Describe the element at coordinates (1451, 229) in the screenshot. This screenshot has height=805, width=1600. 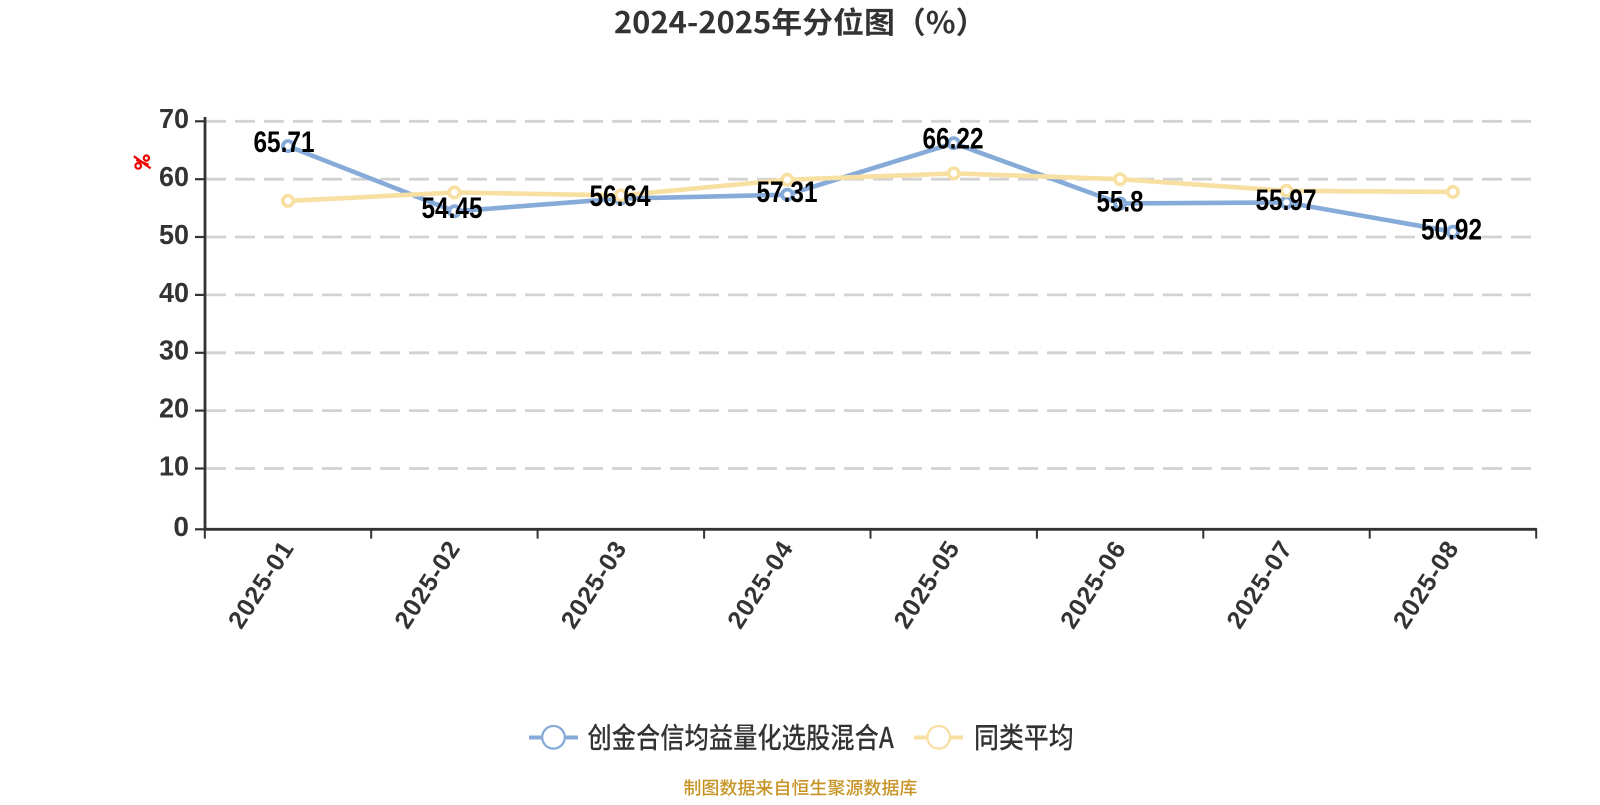
I see `svg-text: 50.92` at that location.